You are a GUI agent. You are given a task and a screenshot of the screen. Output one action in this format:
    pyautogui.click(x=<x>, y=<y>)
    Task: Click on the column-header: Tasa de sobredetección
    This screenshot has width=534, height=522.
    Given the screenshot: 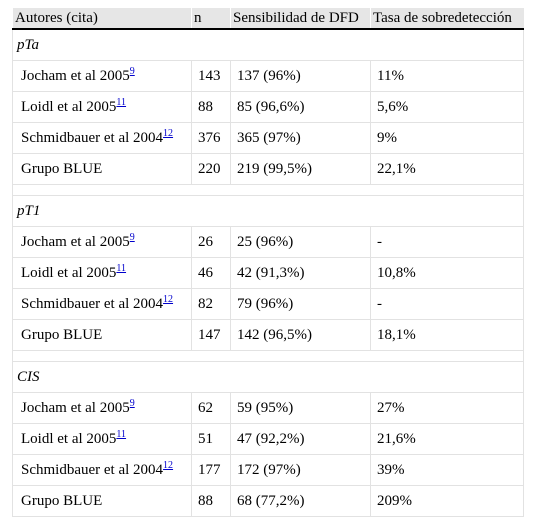 What is the action you would take?
    pyautogui.click(x=447, y=19)
    